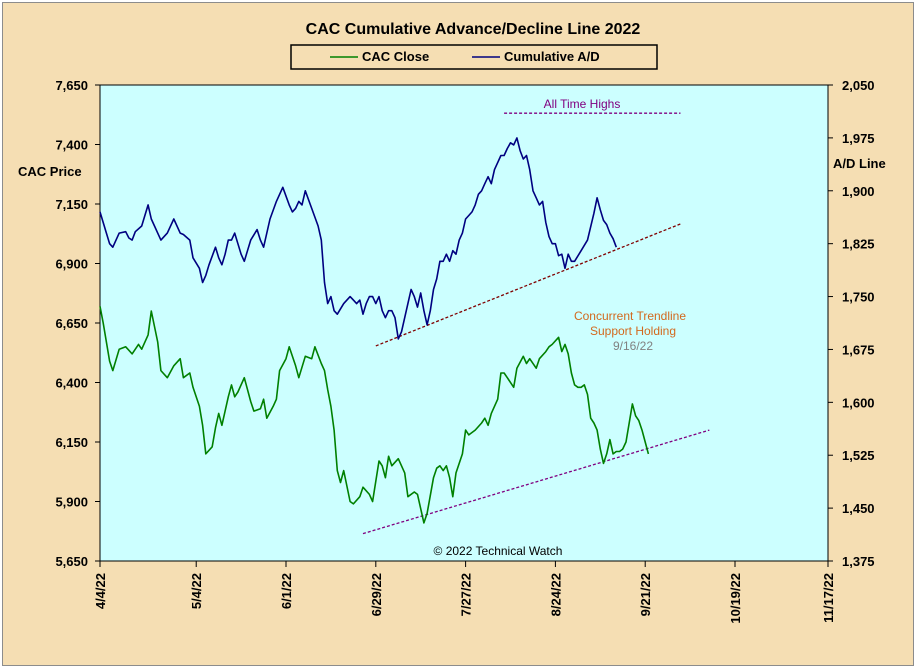 The height and width of the screenshot is (670, 918). Describe the element at coordinates (71, 502) in the screenshot. I see `y-left-tick-label: 5,900` at that location.